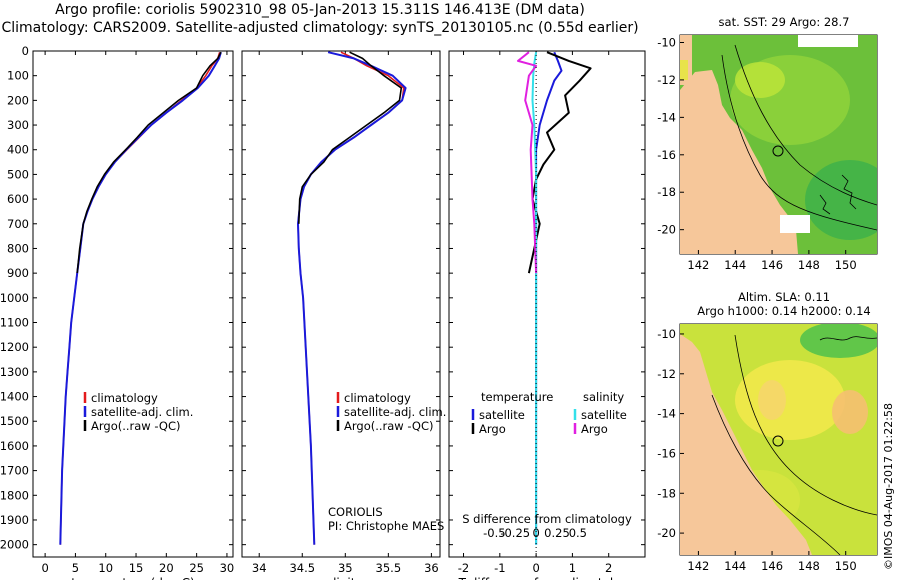  Describe the element at coordinates (848, 338) in the screenshot. I see `sla-coast-outline` at that location.